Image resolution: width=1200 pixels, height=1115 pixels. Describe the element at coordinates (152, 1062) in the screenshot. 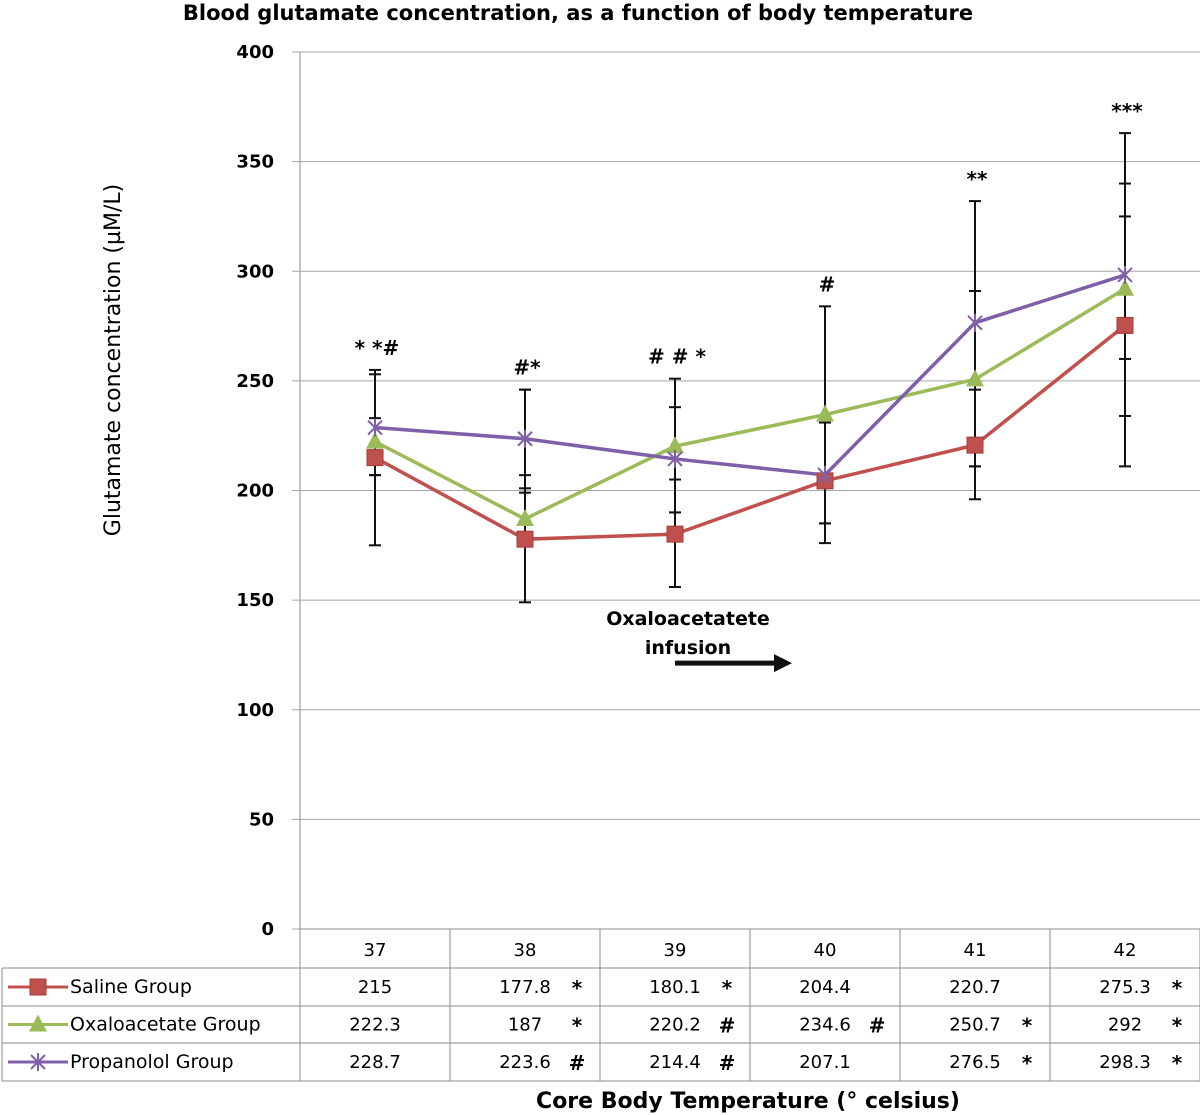

I see `legend-label: Propanolol Group` at that location.